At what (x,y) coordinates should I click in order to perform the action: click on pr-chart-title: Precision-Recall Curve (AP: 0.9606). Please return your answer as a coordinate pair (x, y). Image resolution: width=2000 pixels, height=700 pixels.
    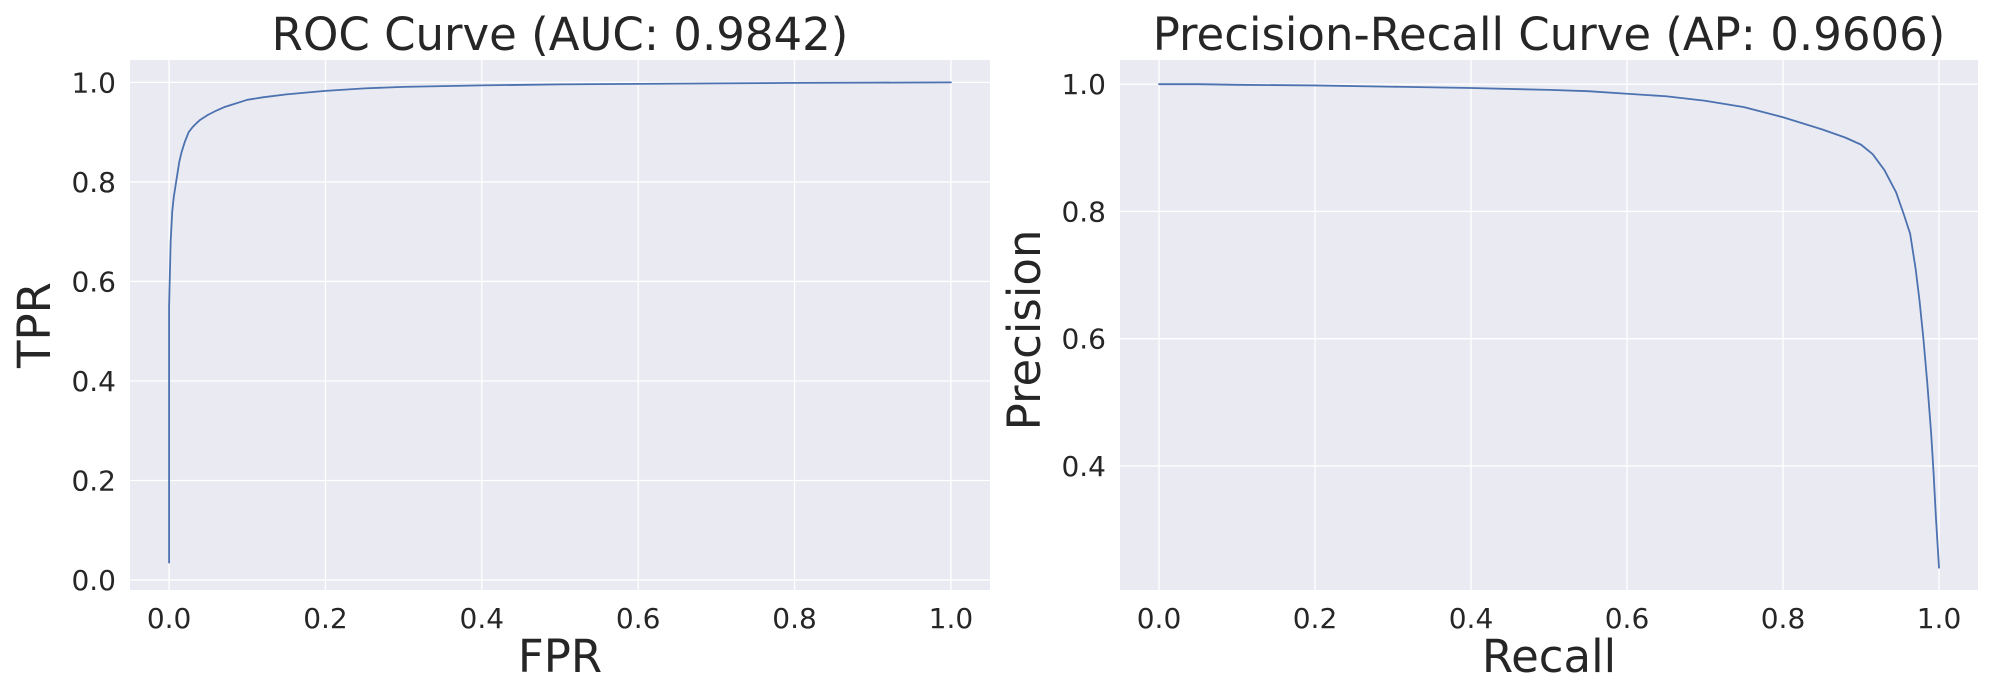
    Looking at the image, I should click on (1549, 34).